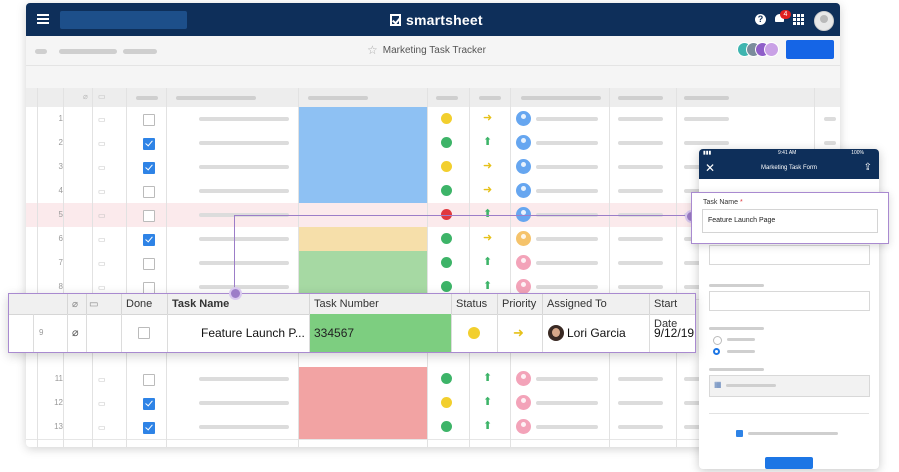 This screenshot has height=472, width=899. I want to click on col-header-done: Done, so click(139, 304).